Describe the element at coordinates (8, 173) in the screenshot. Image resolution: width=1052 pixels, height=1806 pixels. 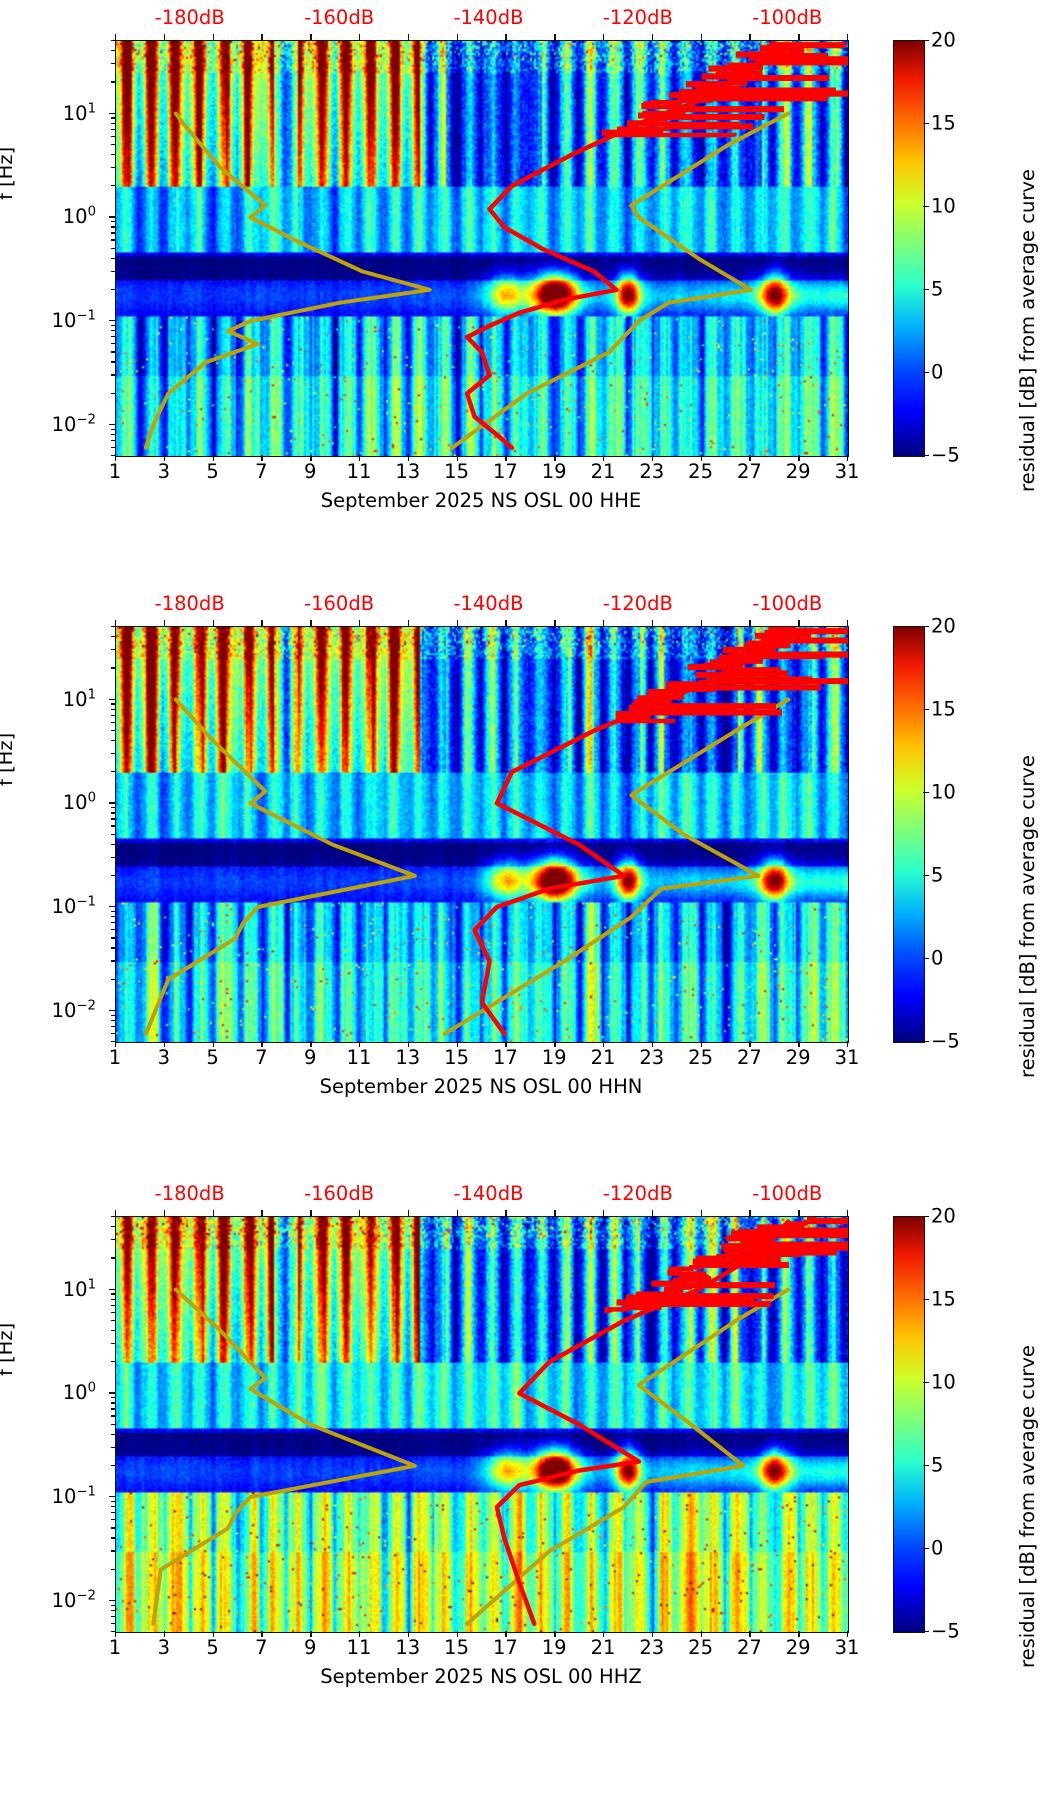
I see `y-axis-caption-HHE: f [Hz]` at that location.